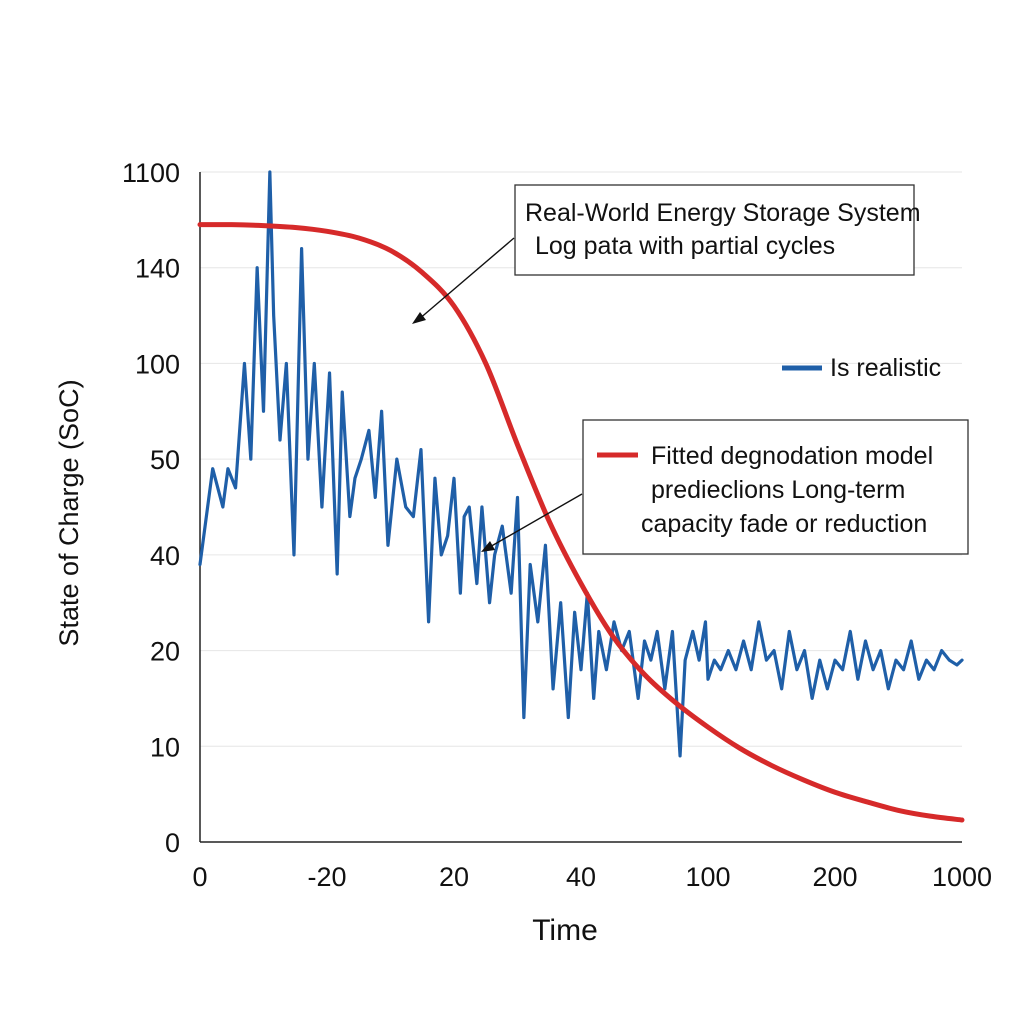 The width and height of the screenshot is (1024, 1024). I want to click on x-tick-label: 200, so click(834, 877).